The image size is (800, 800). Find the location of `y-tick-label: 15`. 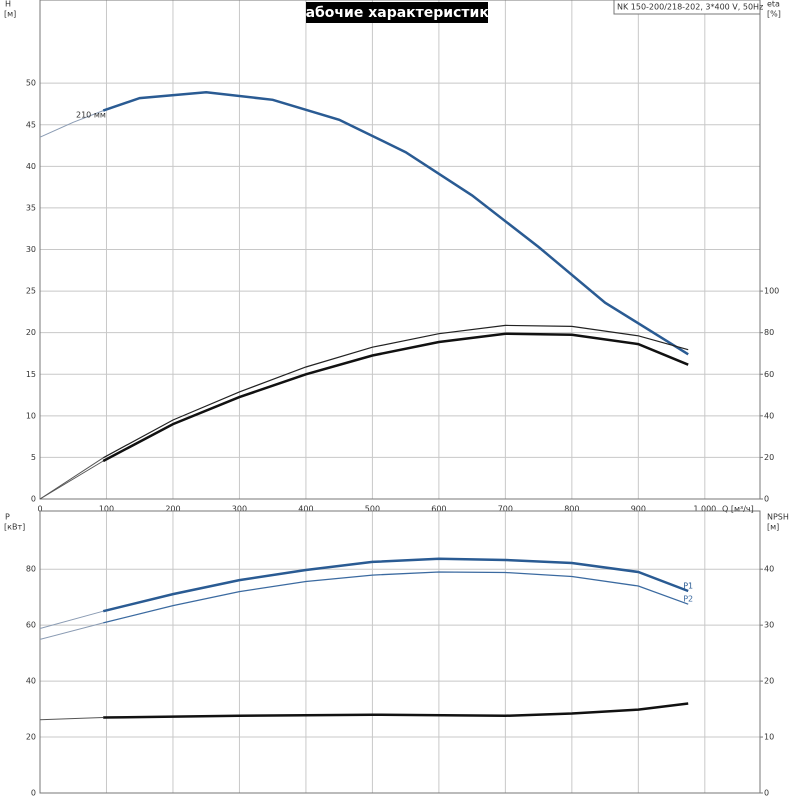

y-tick-label: 15 is located at coordinates (31, 374).